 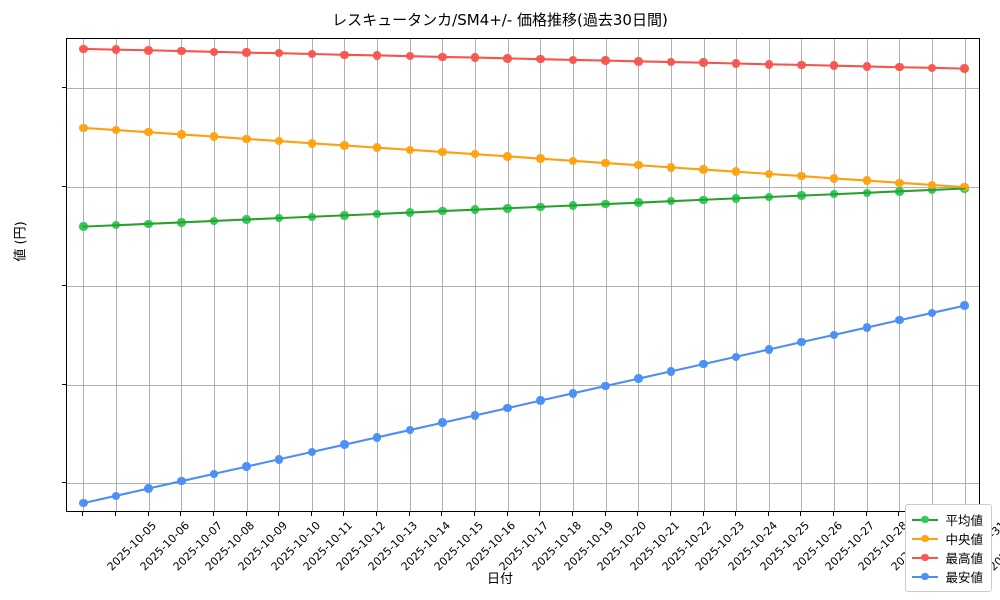 What do you see at coordinates (21, 241) in the screenshot?
I see `y-axis-label: 値 (円)` at bounding box center [21, 241].